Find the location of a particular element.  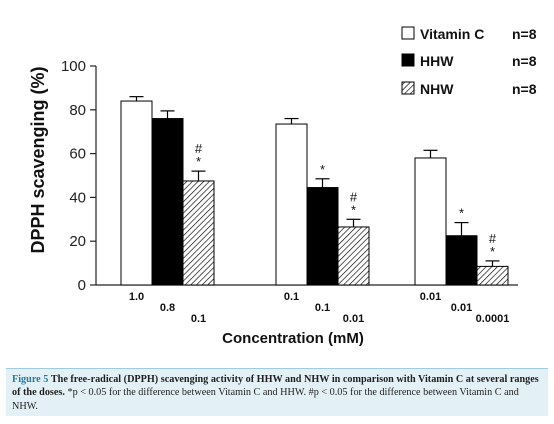

legend-swatch-nhw is located at coordinates (408, 88).